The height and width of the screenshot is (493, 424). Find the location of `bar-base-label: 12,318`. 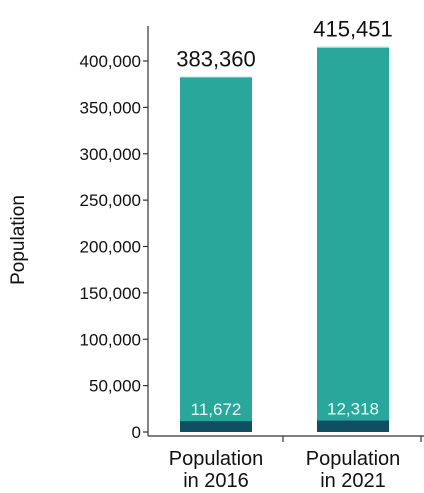

bar-base-label: 12,318 is located at coordinates (353, 409).